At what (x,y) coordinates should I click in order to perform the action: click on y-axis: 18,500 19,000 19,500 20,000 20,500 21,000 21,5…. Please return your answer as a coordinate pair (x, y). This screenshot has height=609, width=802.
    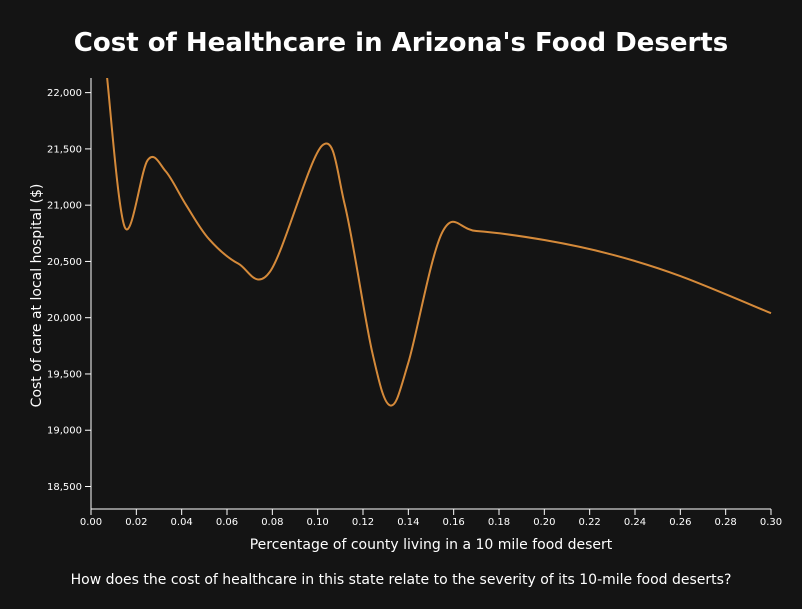
    Looking at the image, I should click on (69, 293).